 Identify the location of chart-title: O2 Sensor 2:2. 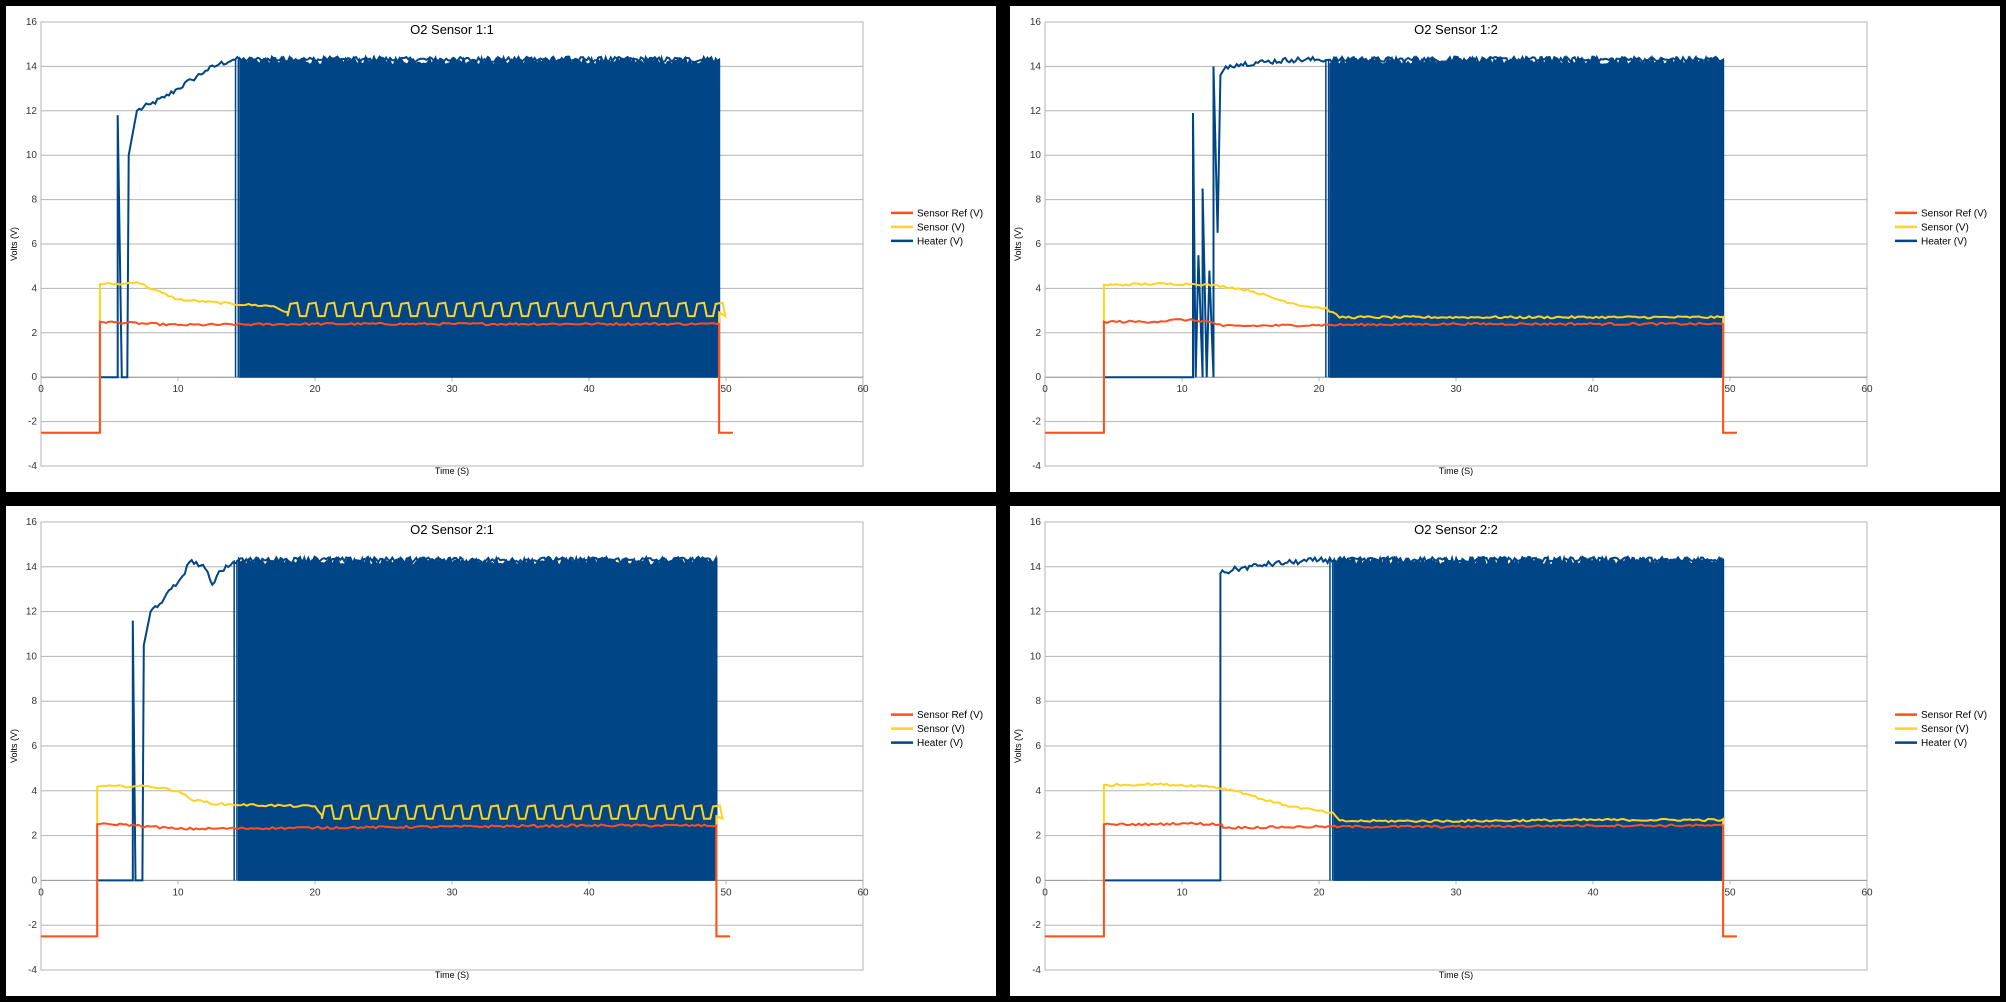
(1456, 529).